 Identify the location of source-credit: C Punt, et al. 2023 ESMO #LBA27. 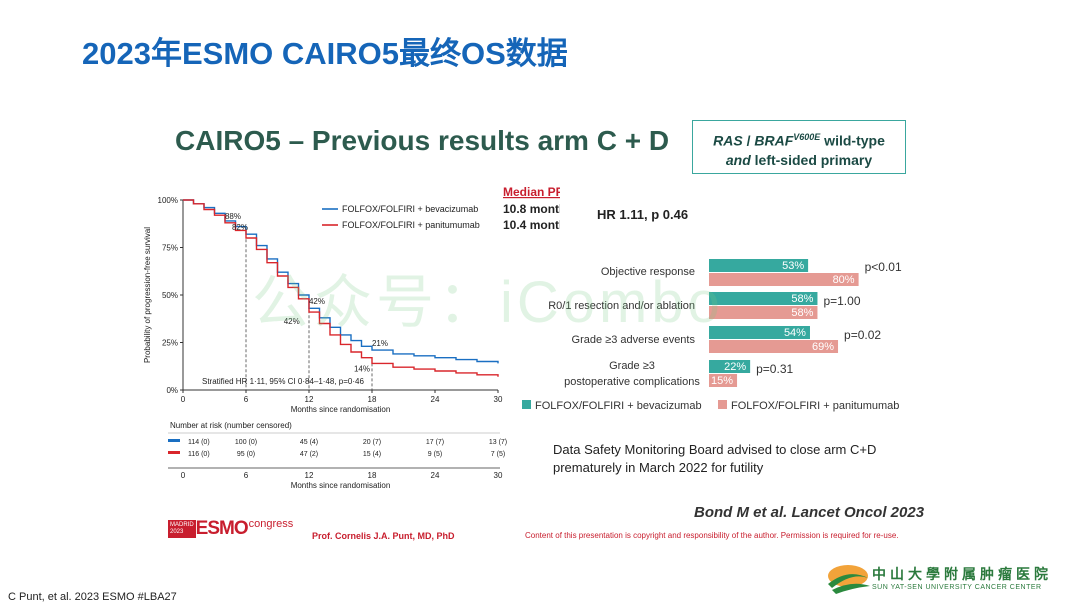
(92, 597).